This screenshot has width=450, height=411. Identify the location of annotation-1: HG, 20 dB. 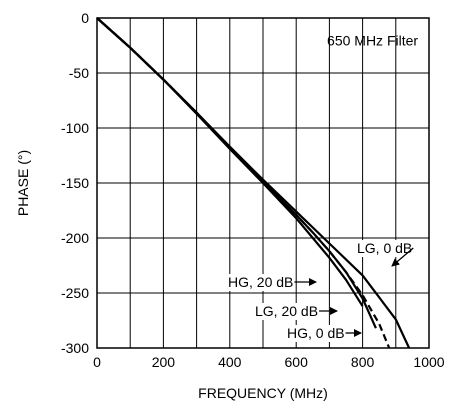
(271, 282).